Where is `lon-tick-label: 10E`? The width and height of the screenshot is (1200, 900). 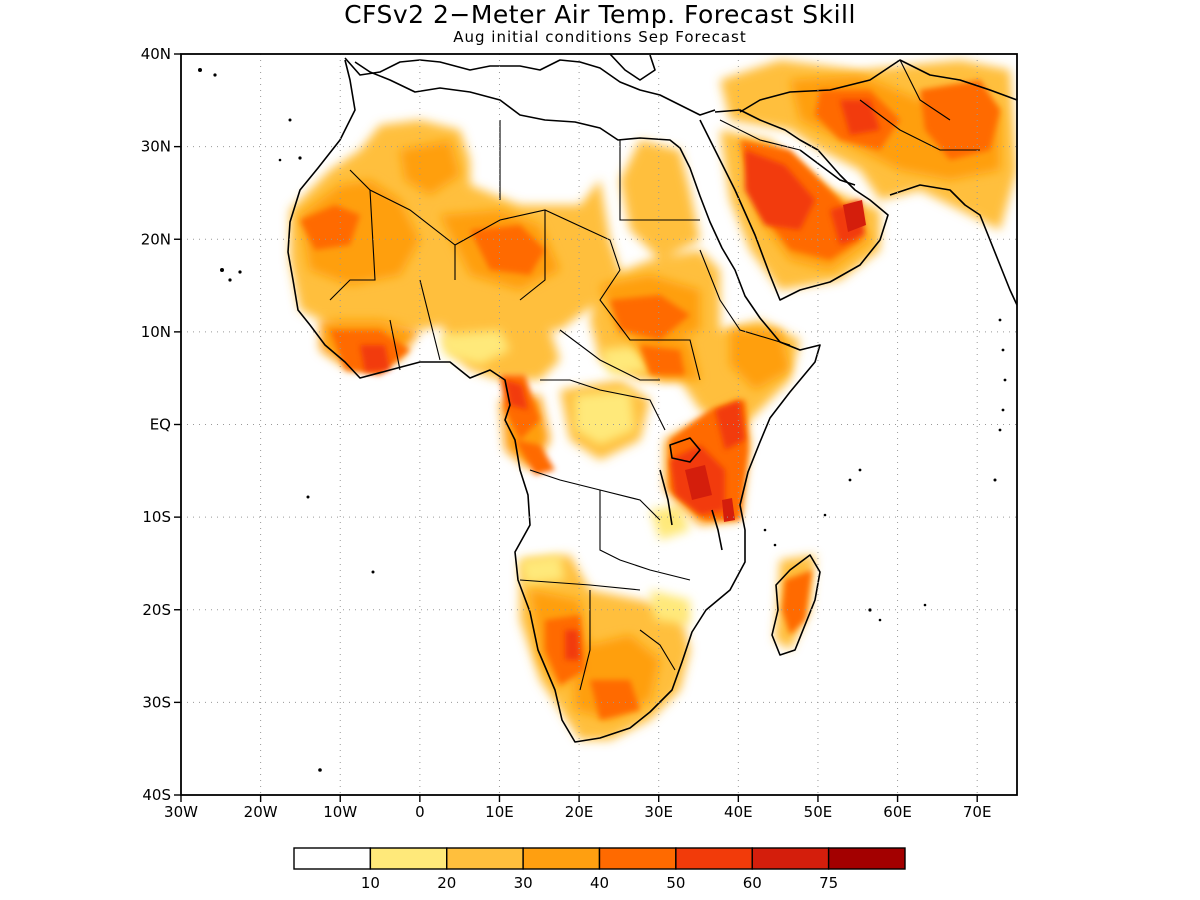 lon-tick-label: 10E is located at coordinates (499, 812).